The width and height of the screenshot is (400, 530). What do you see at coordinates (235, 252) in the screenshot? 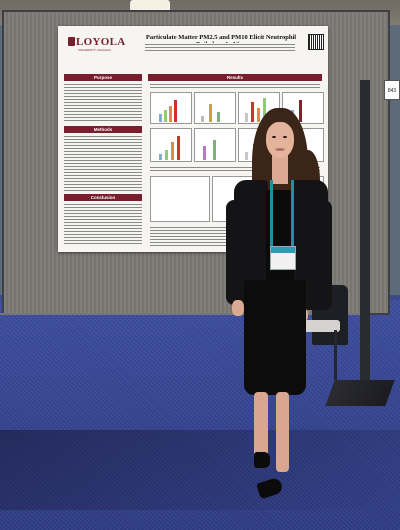
I see `sleeve-left` at bounding box center [235, 252].